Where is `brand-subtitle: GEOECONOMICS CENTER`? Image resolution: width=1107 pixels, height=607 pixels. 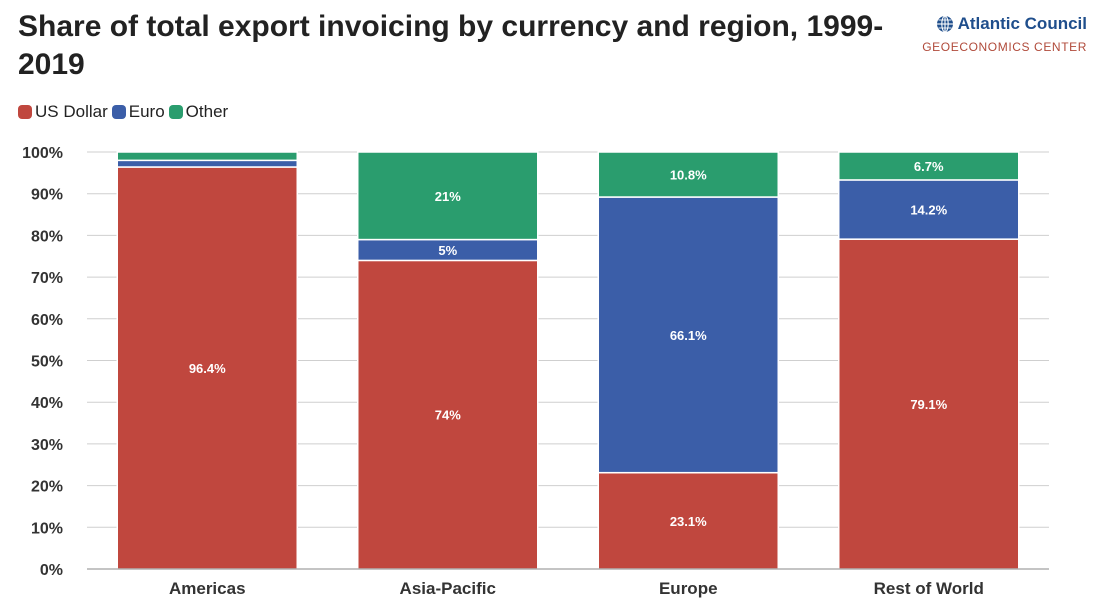 brand-subtitle: GEOECONOMICS CENTER is located at coordinates (1004, 47).